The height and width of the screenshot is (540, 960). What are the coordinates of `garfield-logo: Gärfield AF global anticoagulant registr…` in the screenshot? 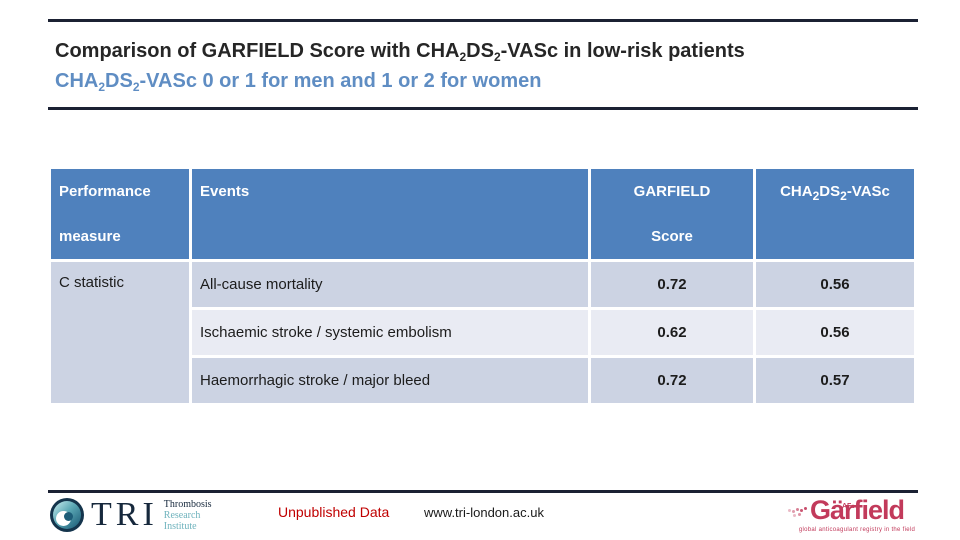 It's located at (857, 515).